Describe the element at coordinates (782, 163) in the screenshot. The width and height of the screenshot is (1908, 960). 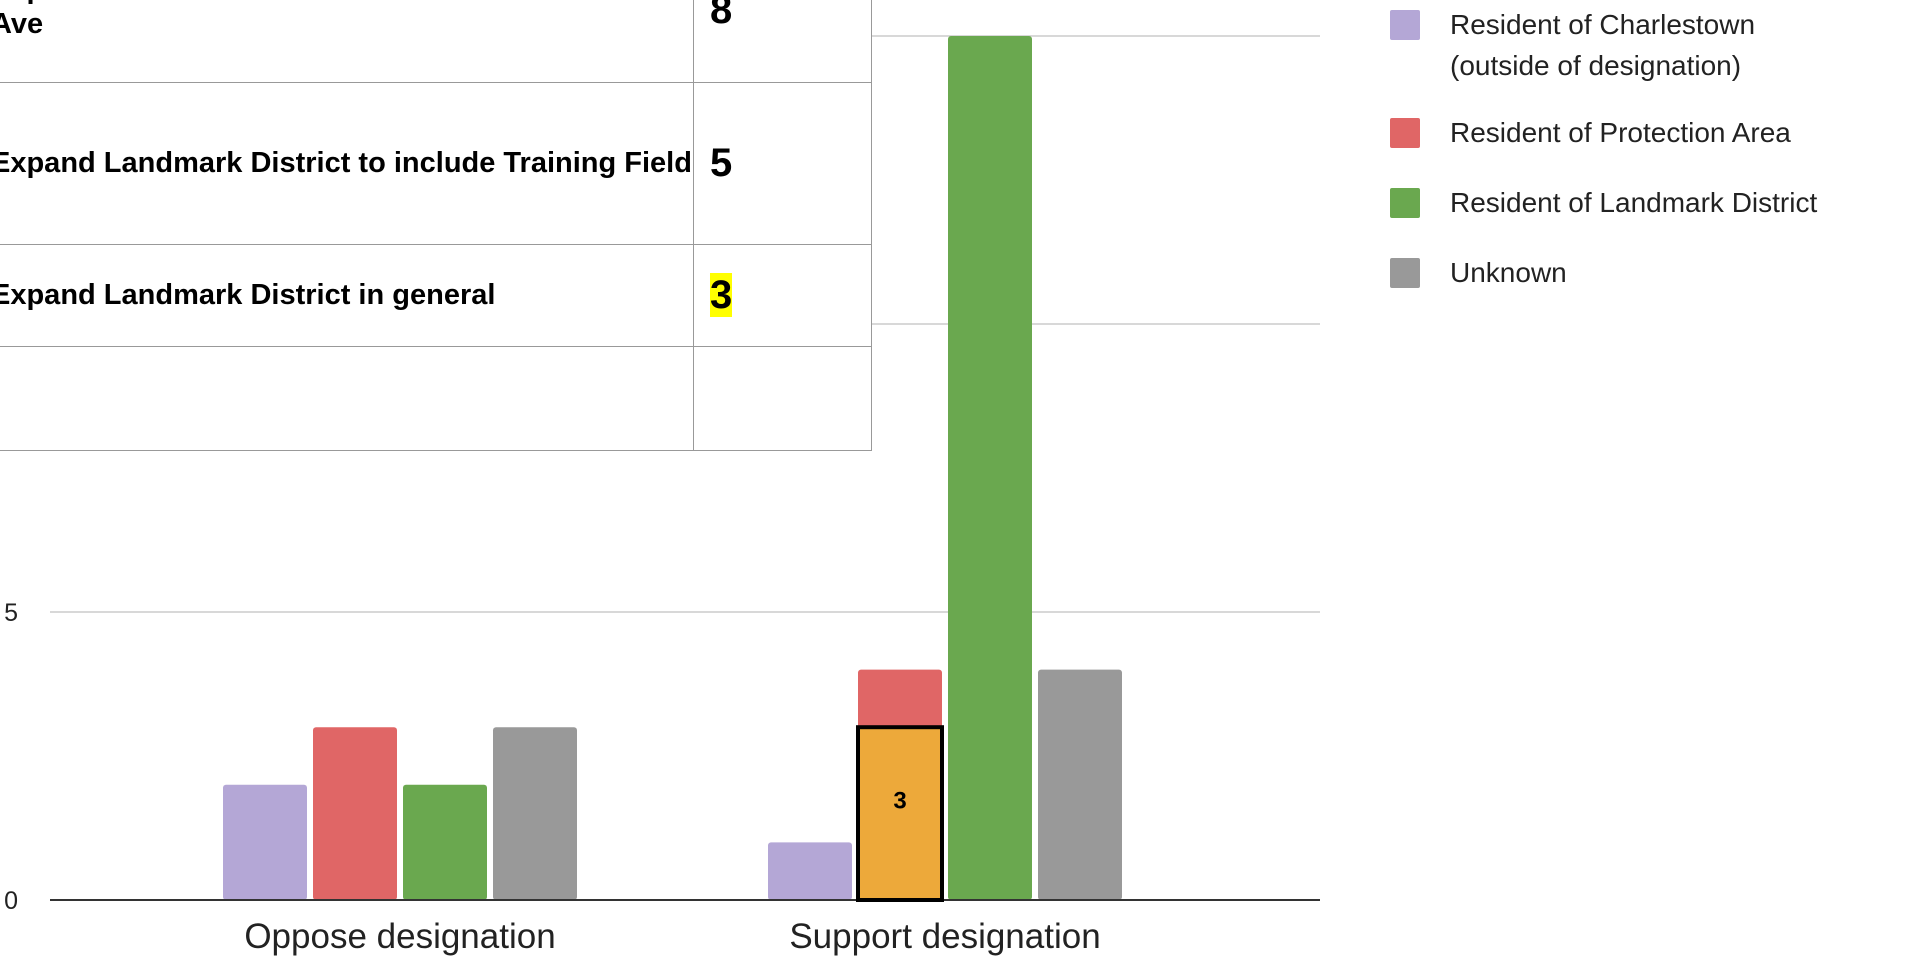
I see `table-cell-count: 5` at that location.